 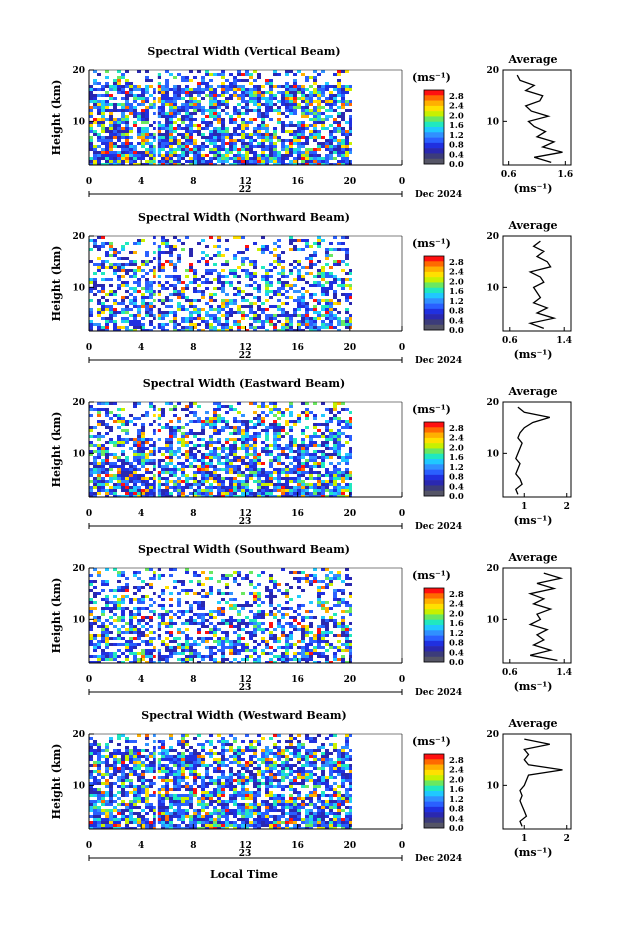 What do you see at coordinates (456, 97) in the screenshot?
I see `colorbar-tick-label: 2.8` at bounding box center [456, 97].